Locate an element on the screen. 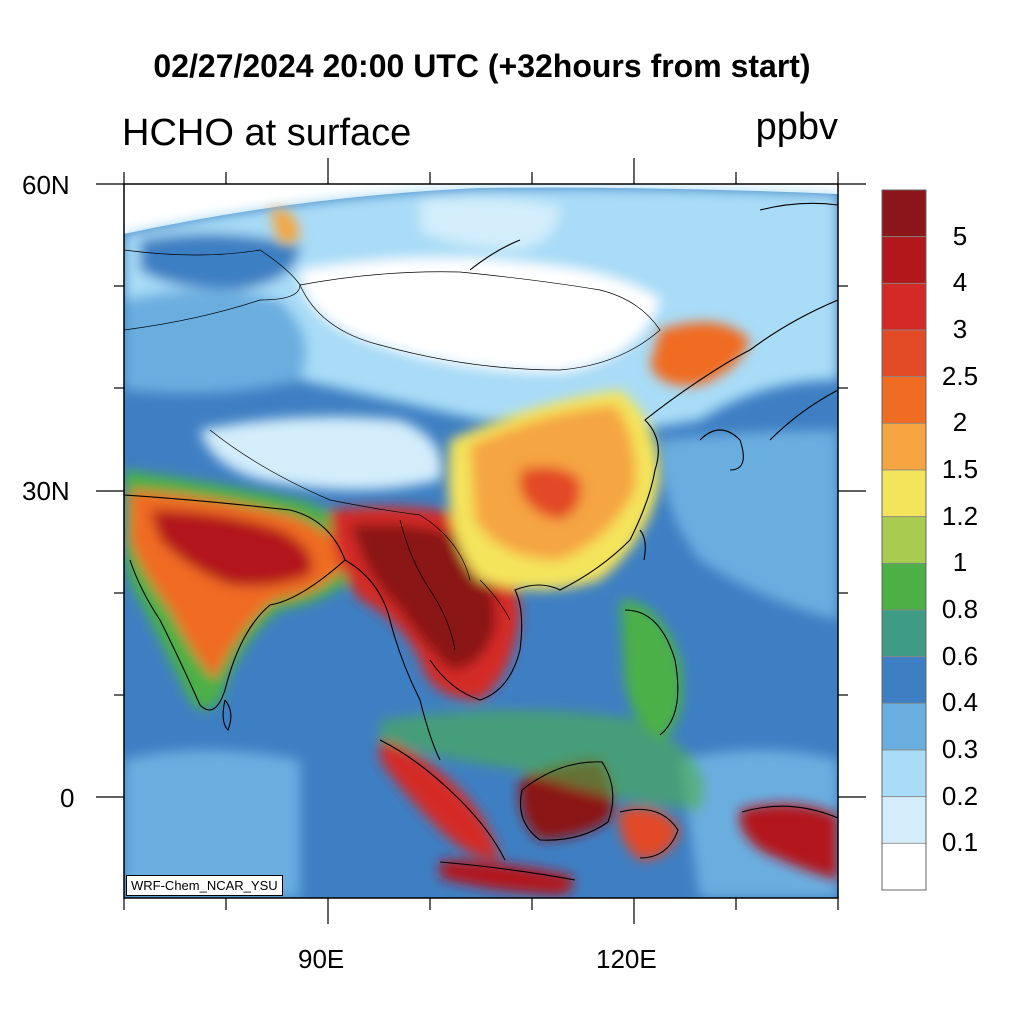  variable-label: HCHO at surface is located at coordinates (267, 133).